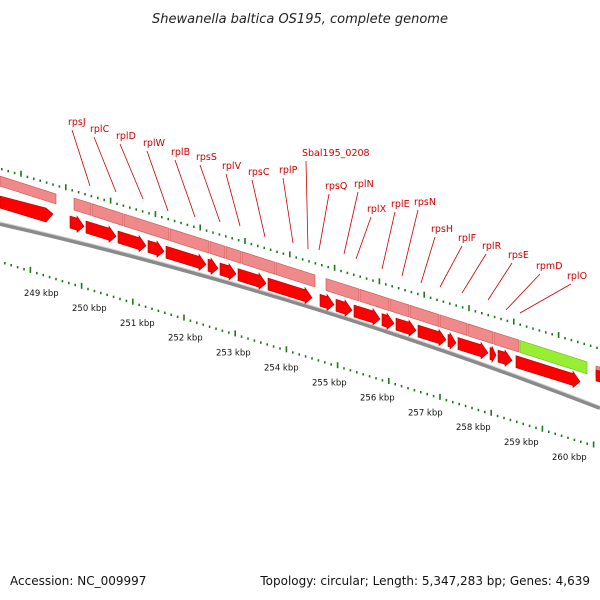  I want to click on gene-label: rplO, so click(577, 276).